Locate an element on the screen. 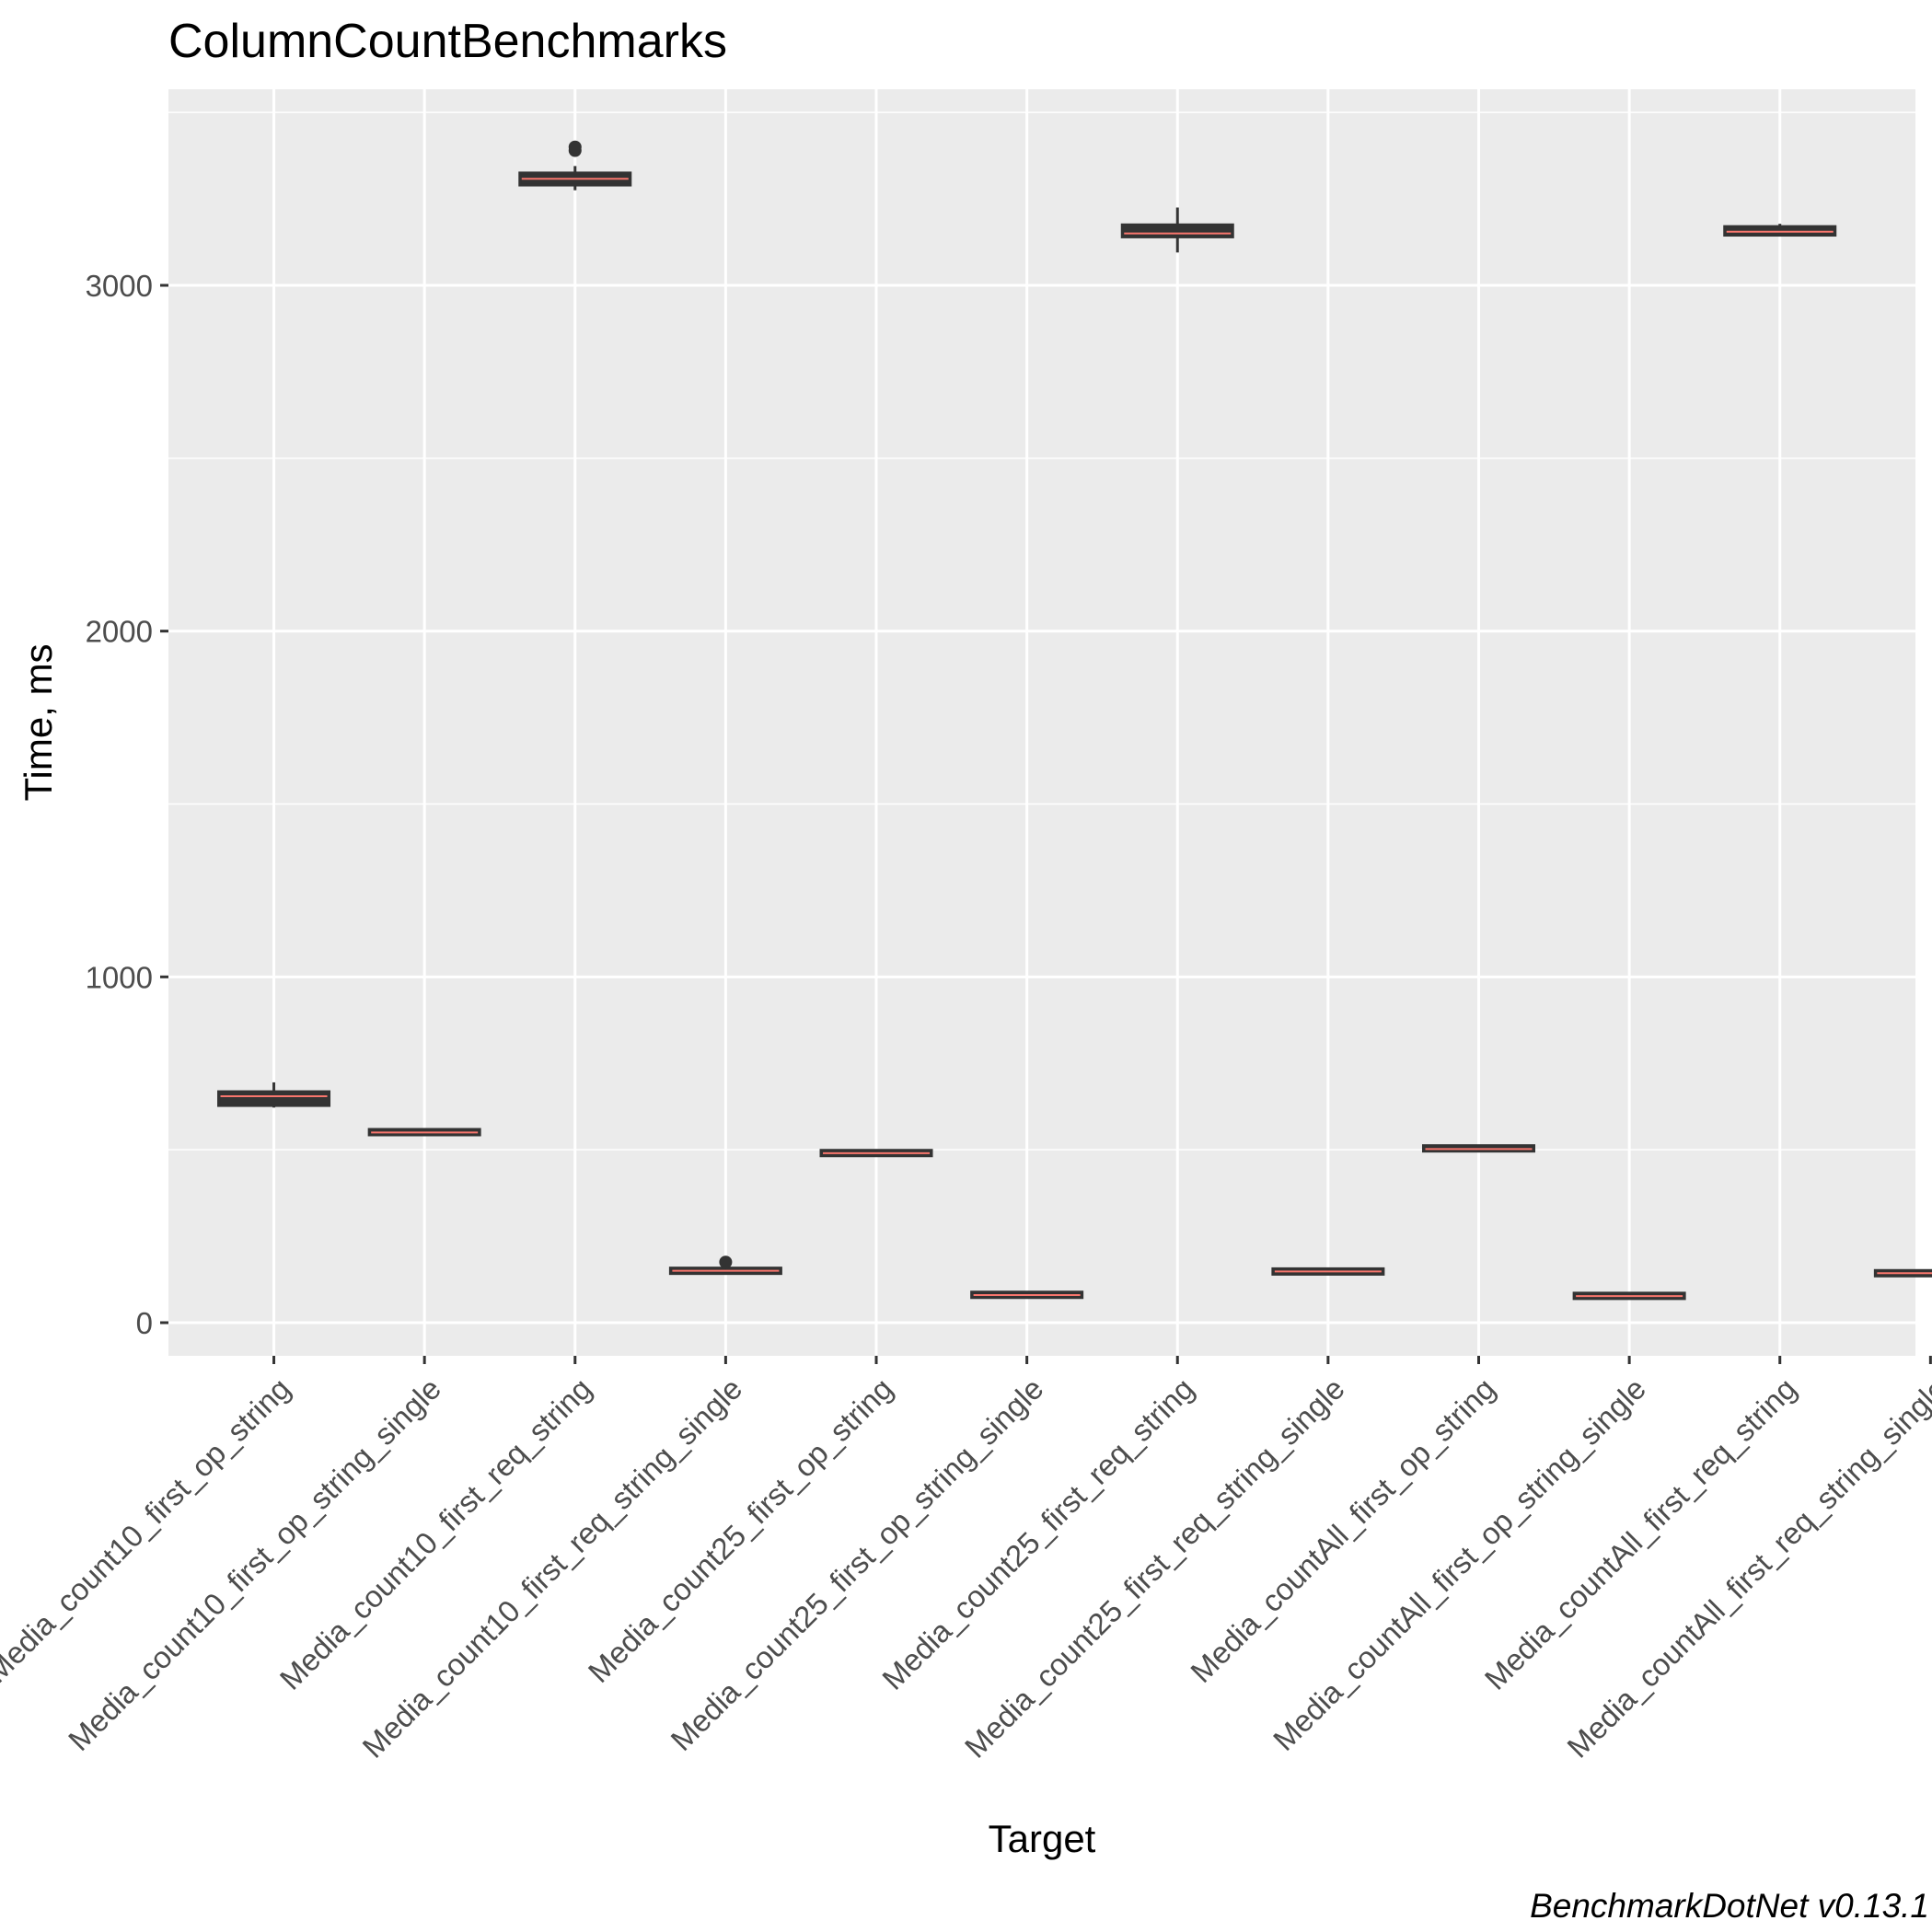 This screenshot has height=1932, width=1932. x-tick-label: Media_count25_first_op_string is located at coordinates (741, 1530).